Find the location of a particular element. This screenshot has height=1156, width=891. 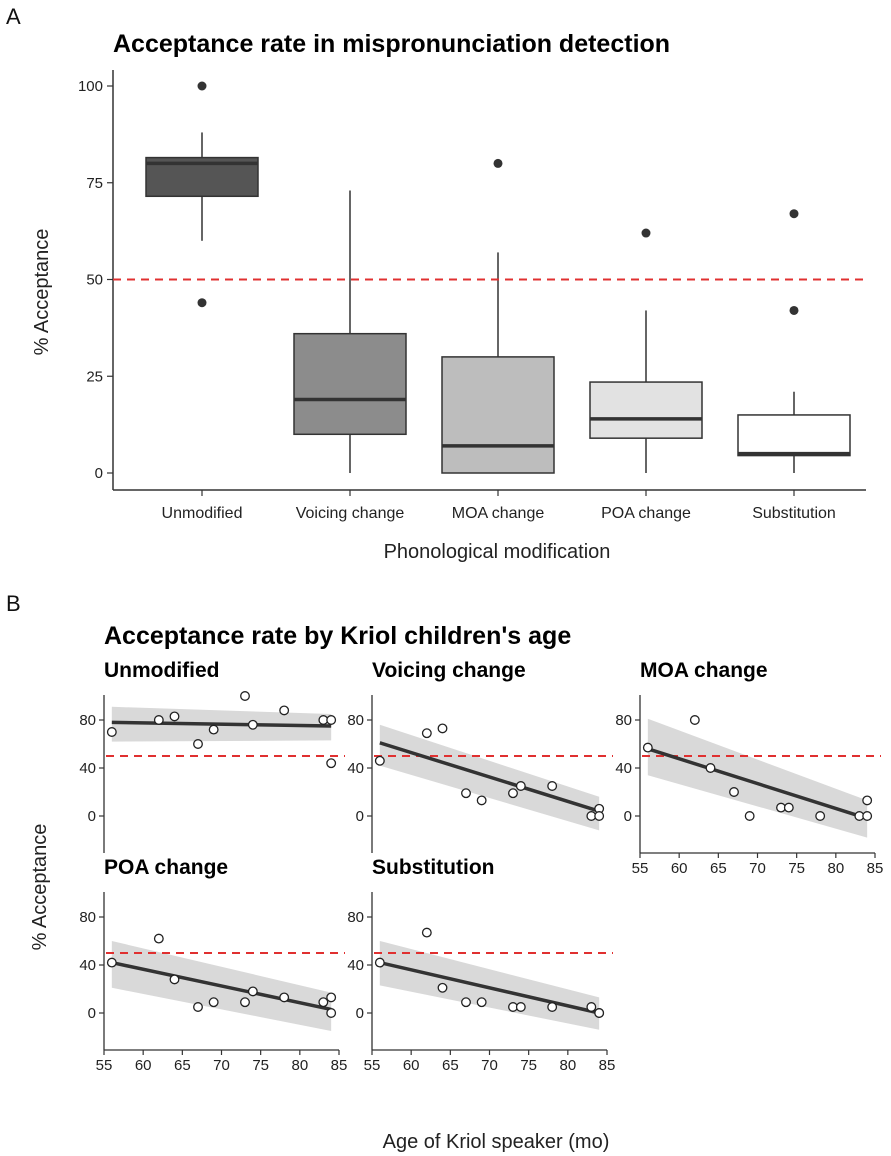

facet-title: Substitution is located at coordinates (433, 867).